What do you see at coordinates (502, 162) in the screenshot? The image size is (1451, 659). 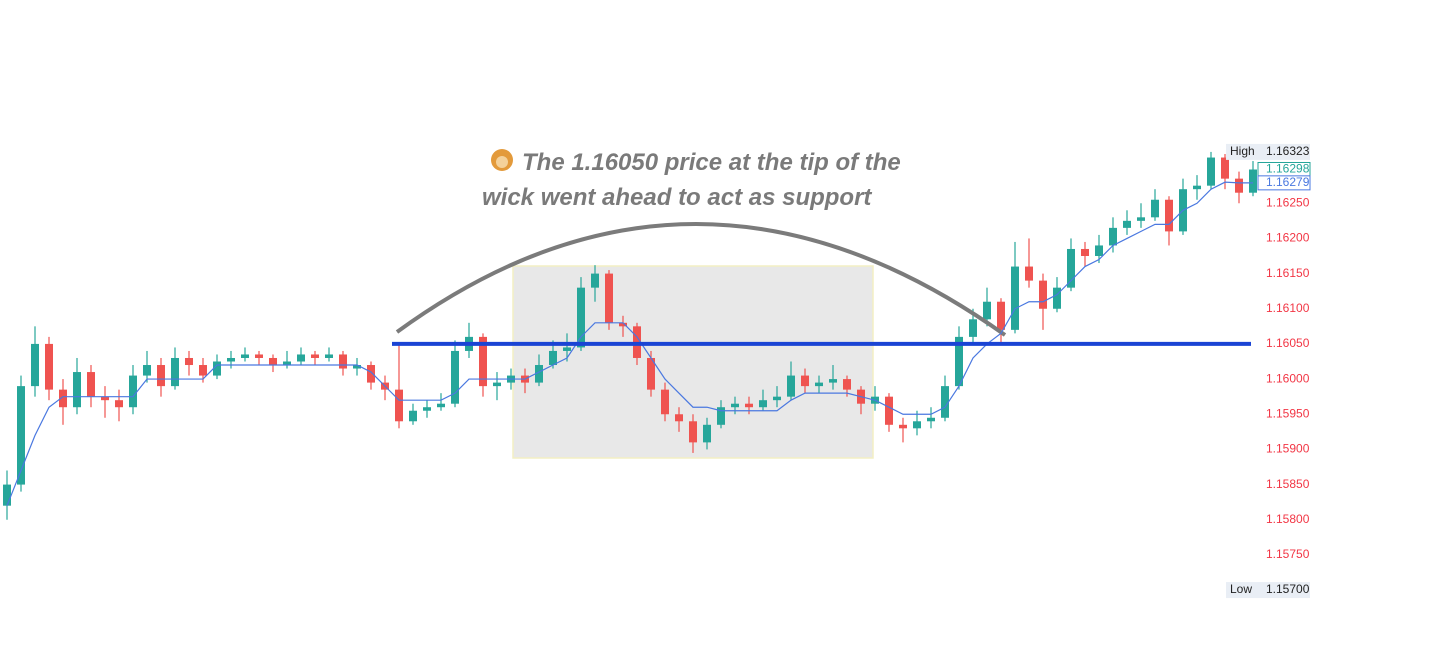 I see `lion-face` at bounding box center [502, 162].